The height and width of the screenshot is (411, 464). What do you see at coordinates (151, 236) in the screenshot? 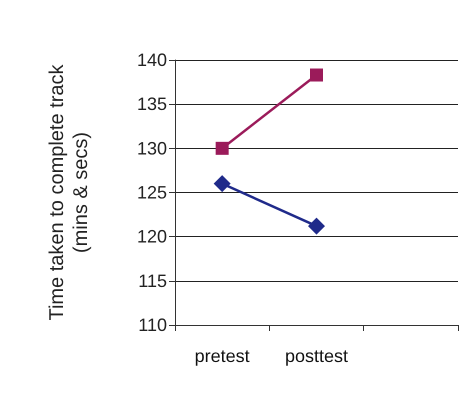
I see `y-tick-label: 120` at bounding box center [151, 236].